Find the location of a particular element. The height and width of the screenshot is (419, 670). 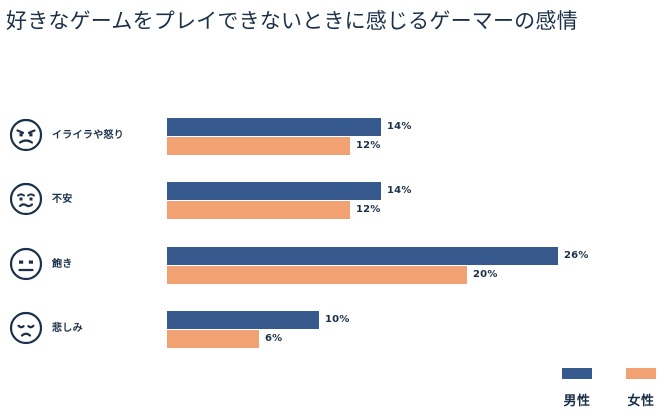

bar-value-male: 26% is located at coordinates (576, 255).